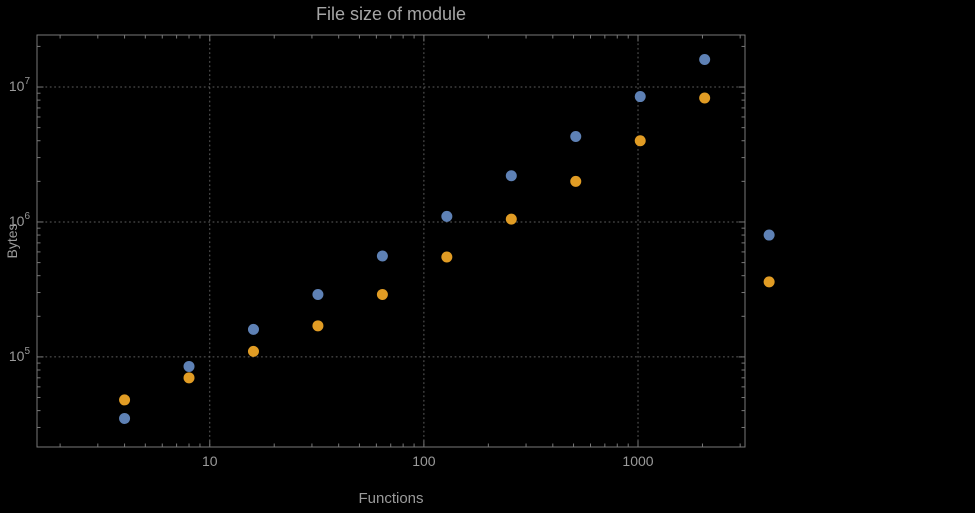 The height and width of the screenshot is (513, 975). What do you see at coordinates (424, 461) in the screenshot?
I see `x-tick-label: 100` at bounding box center [424, 461].